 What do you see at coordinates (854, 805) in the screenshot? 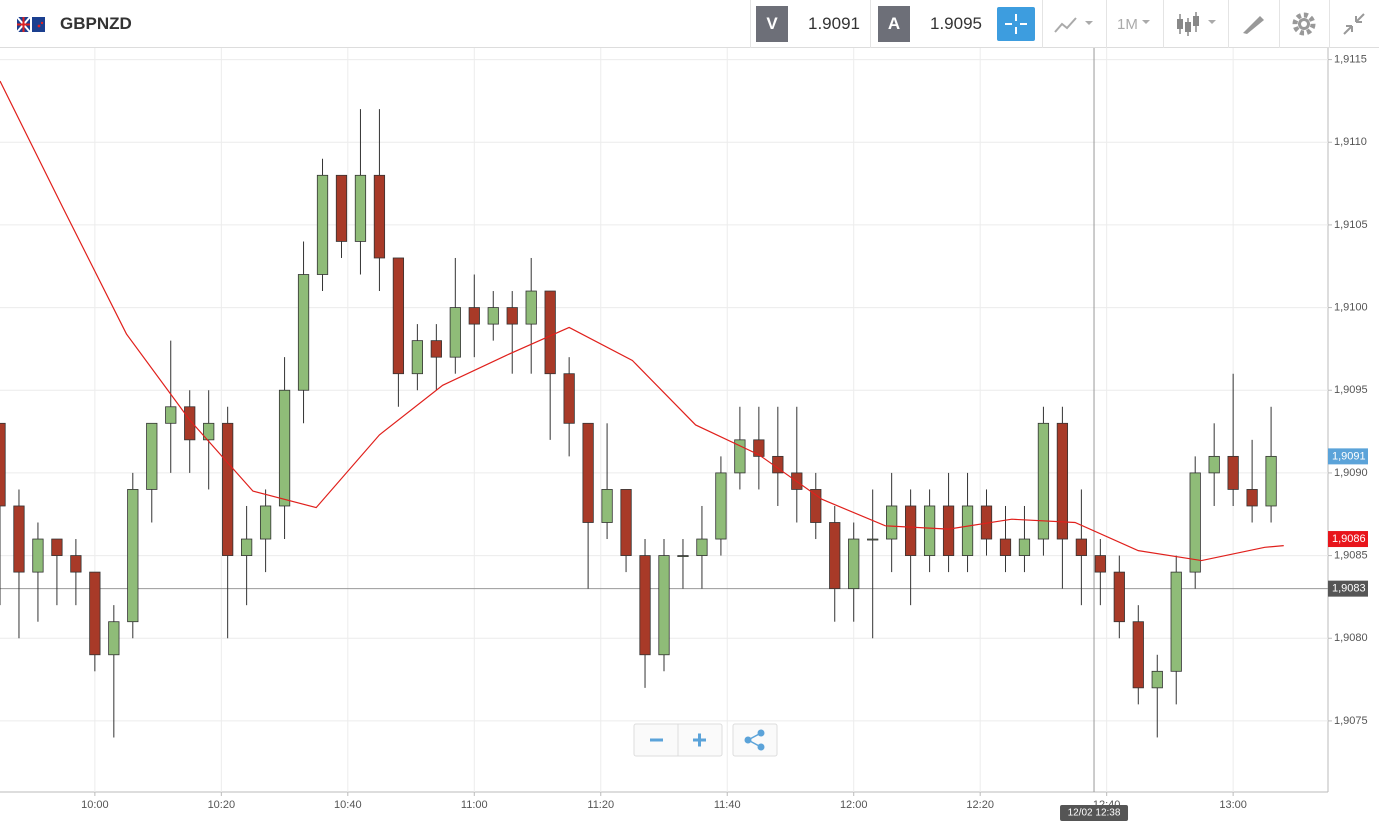
I see `x-tick-label: 12:00` at bounding box center [854, 805].